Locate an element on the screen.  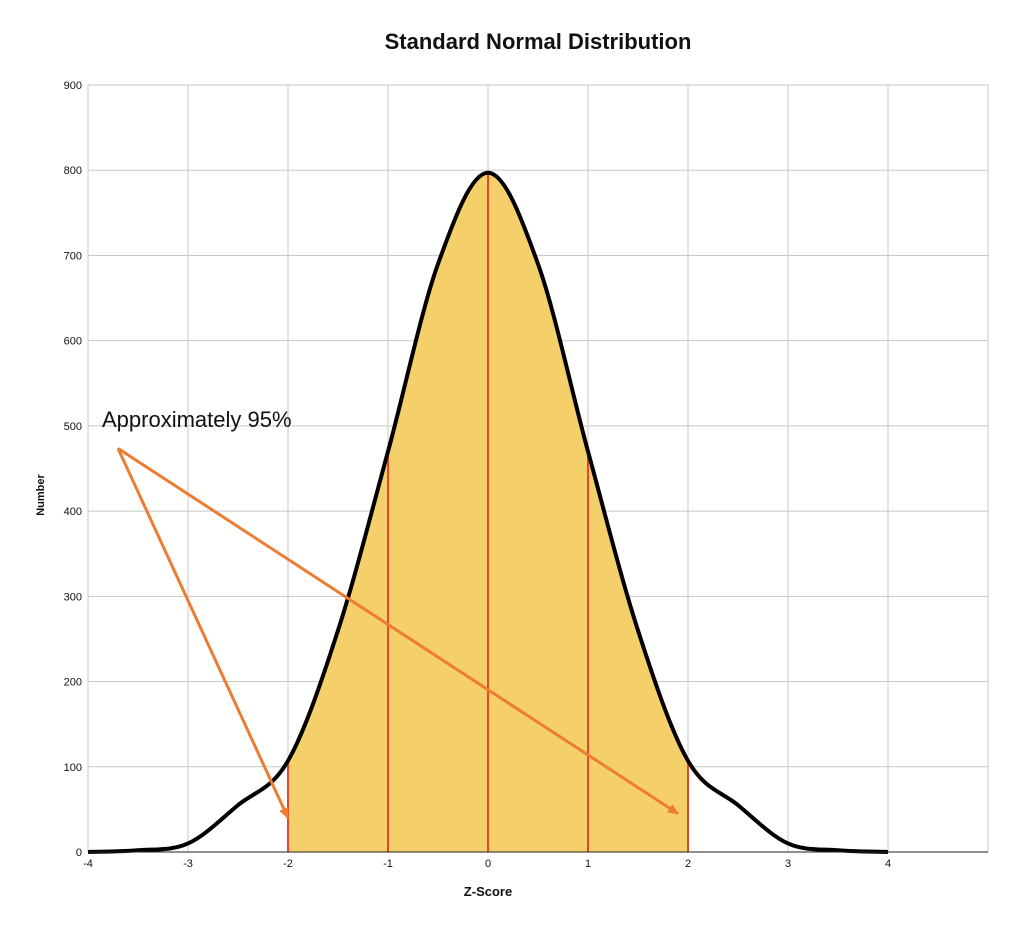
x-tick-label: 4 is located at coordinates (888, 864).